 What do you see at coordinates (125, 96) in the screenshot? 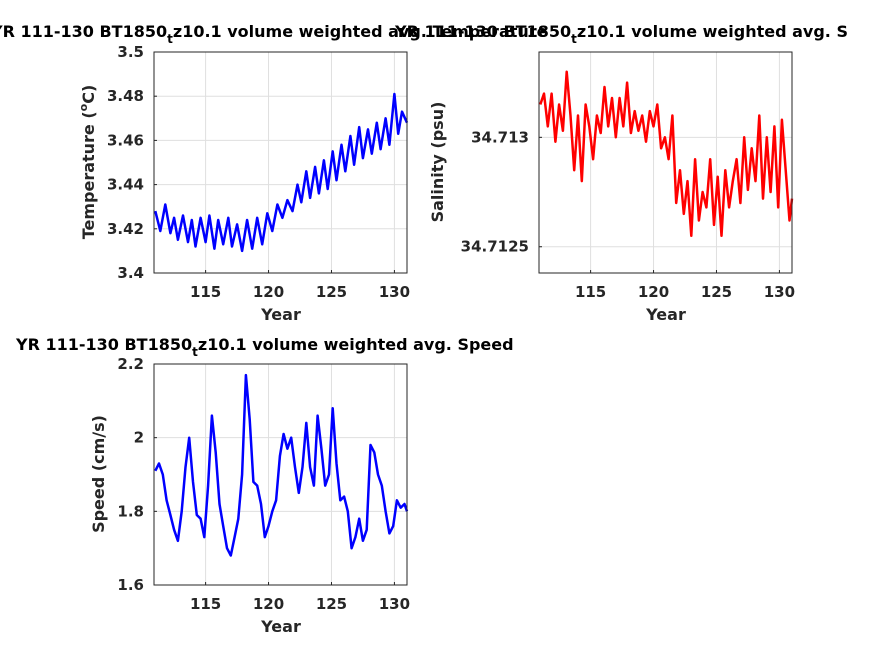
I see `y-tick-label: 3.48` at bounding box center [125, 96].